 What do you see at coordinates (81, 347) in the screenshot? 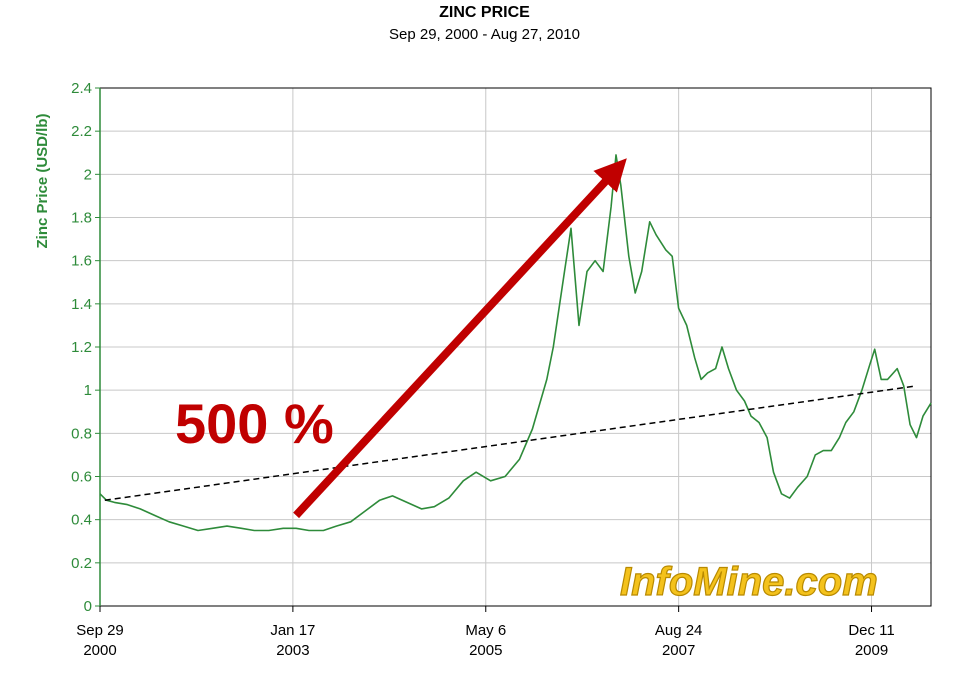
I see `y-tick-label: 1.2` at bounding box center [81, 347].